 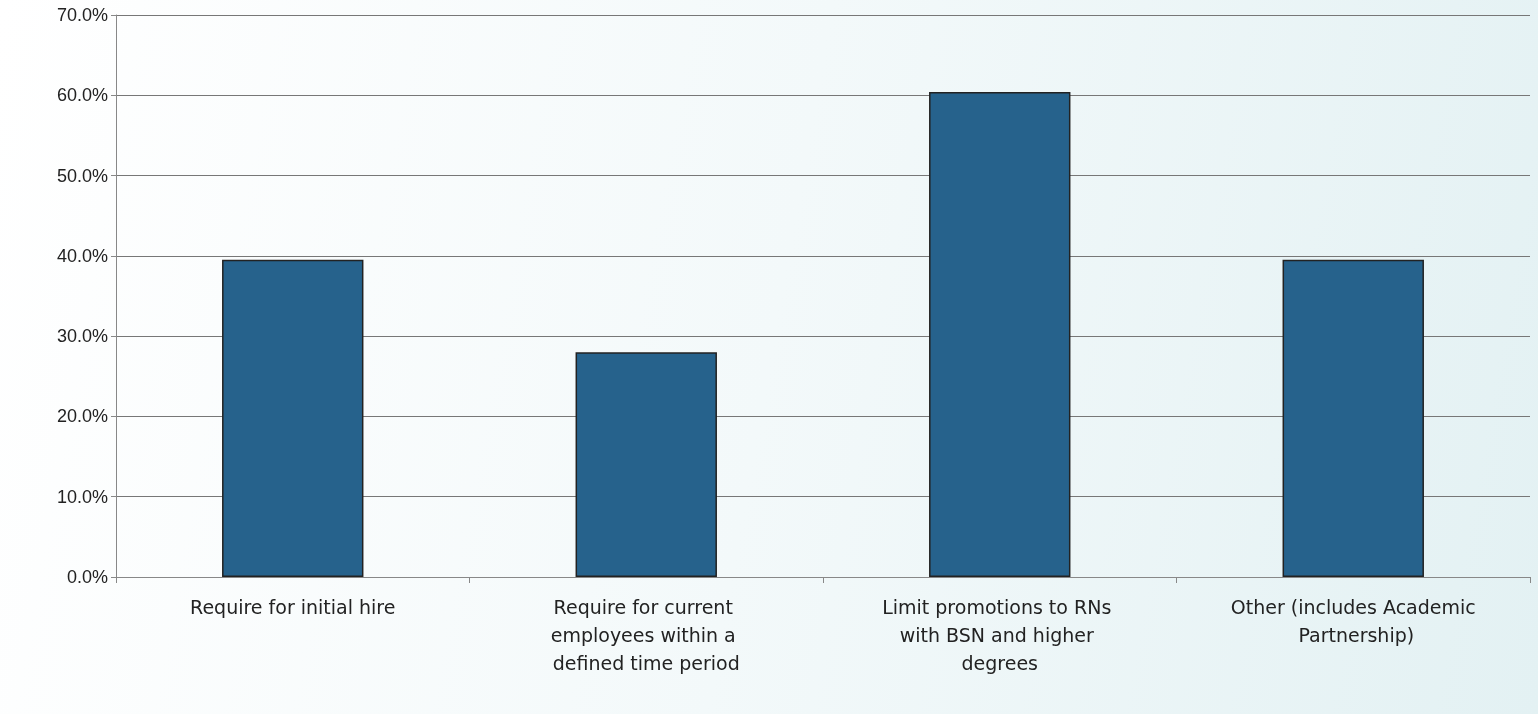 What do you see at coordinates (82, 95) in the screenshot?
I see `y-tick-label: 60.0%` at bounding box center [82, 95].